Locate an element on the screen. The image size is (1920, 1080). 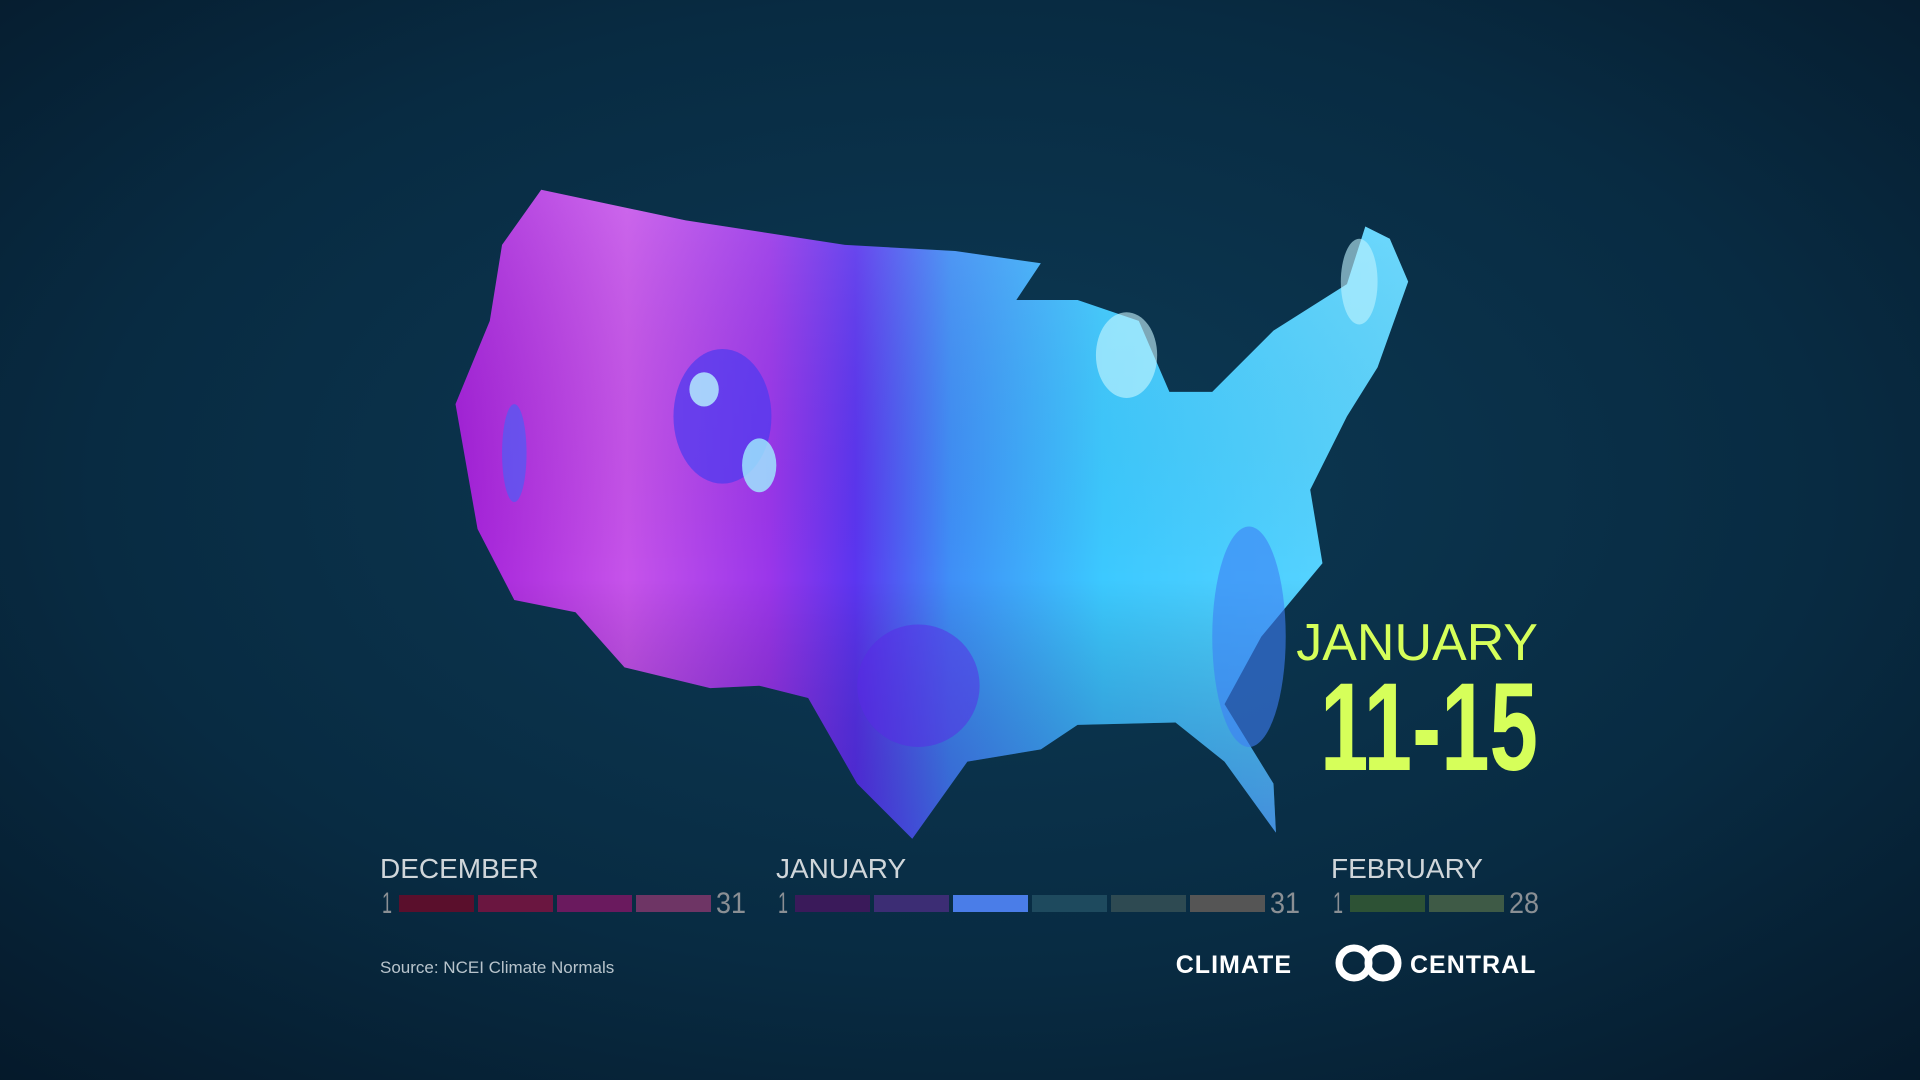
legend-month: DECEMBER is located at coordinates (459, 868).